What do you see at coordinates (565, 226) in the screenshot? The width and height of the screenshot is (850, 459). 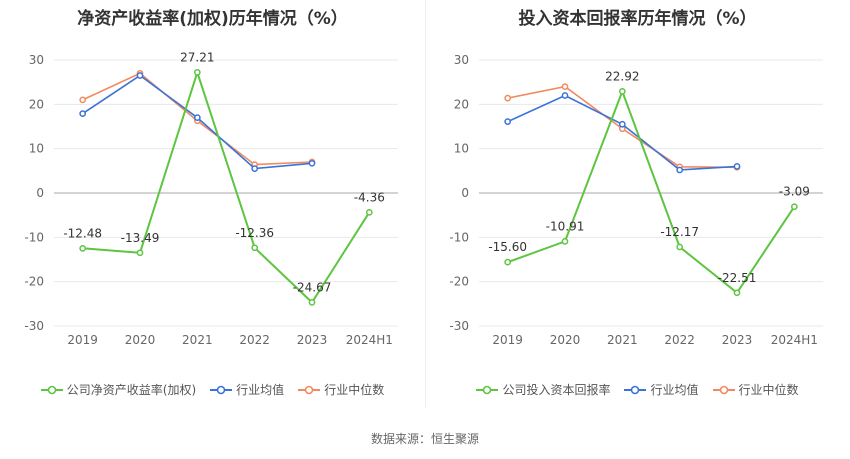 I see `data-label: -10.91` at bounding box center [565, 226].